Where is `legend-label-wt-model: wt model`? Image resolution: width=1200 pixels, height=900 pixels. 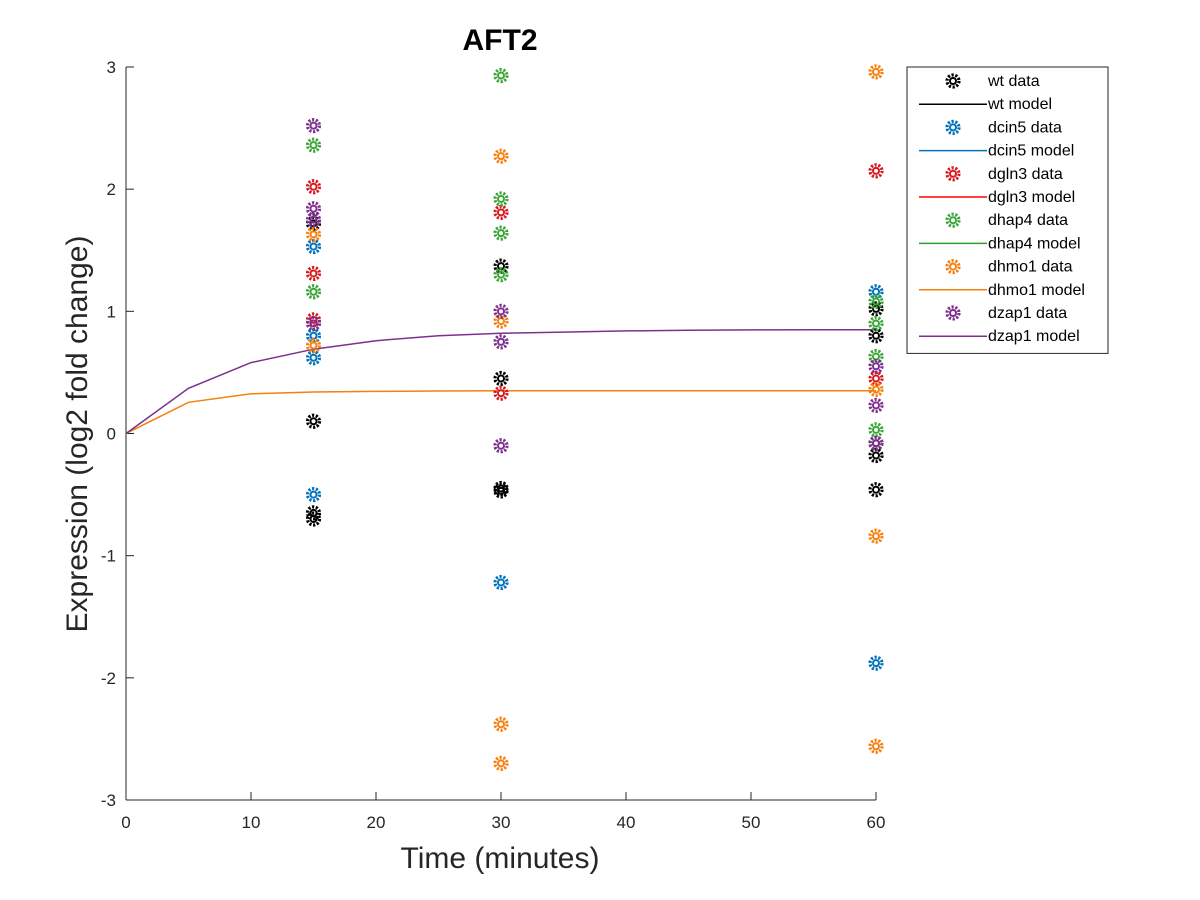 legend-label-wt-model: wt model is located at coordinates (1019, 104).